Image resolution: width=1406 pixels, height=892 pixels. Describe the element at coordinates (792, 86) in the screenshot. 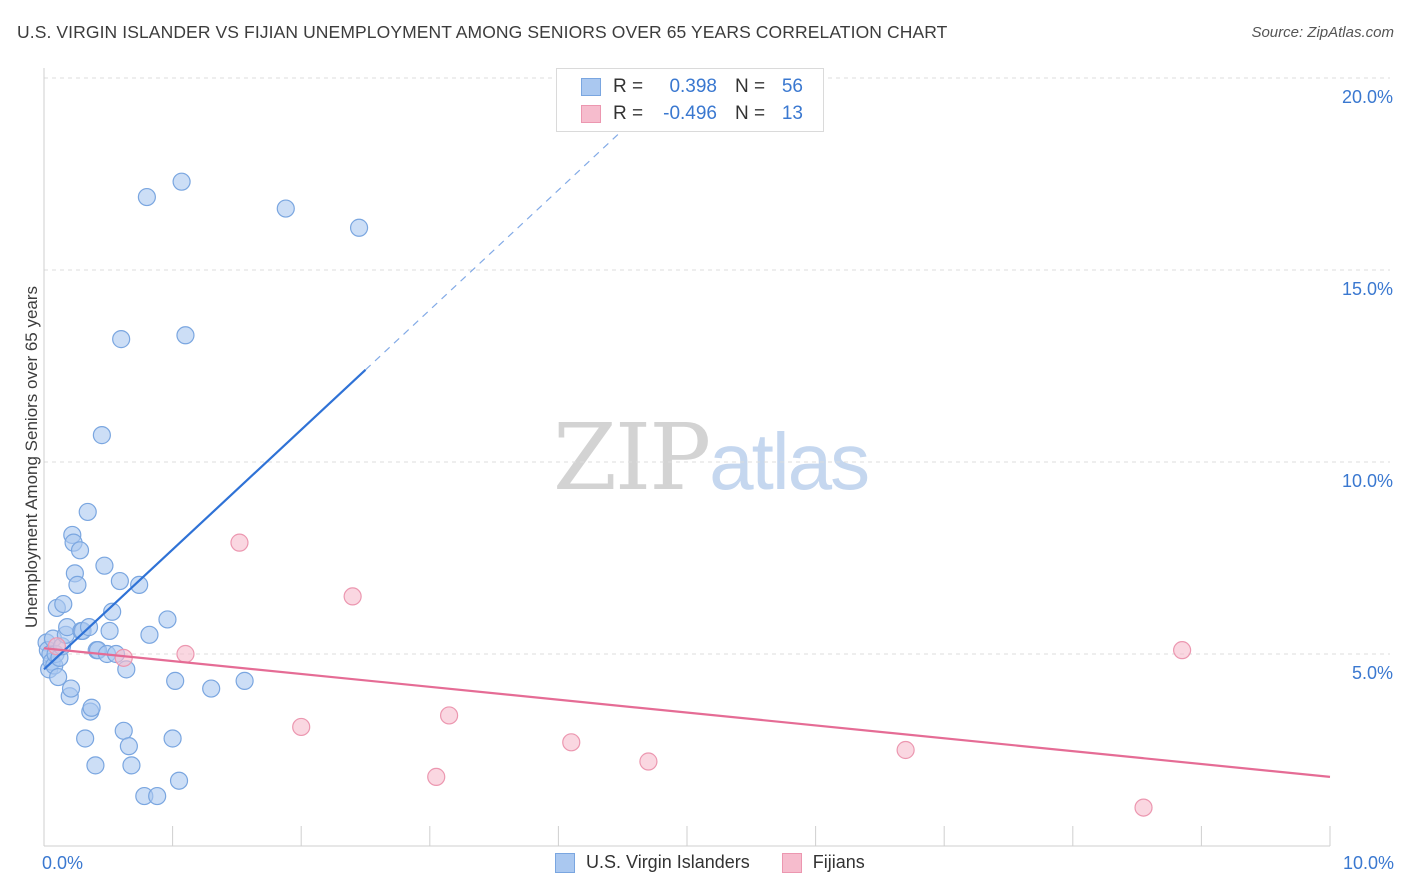

I see `legend-n-value: 56` at that location.